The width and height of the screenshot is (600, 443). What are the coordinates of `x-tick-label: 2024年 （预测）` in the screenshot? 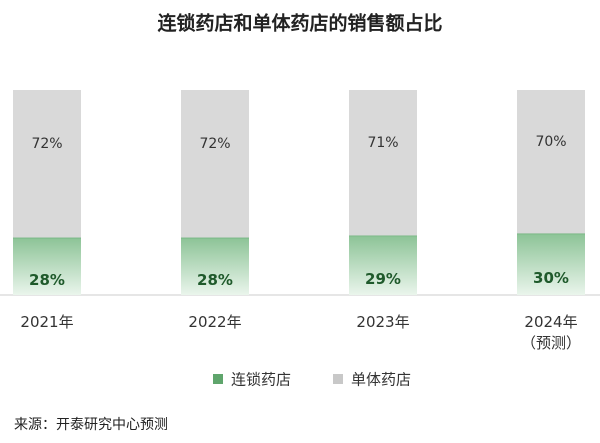 It's located at (550, 332).